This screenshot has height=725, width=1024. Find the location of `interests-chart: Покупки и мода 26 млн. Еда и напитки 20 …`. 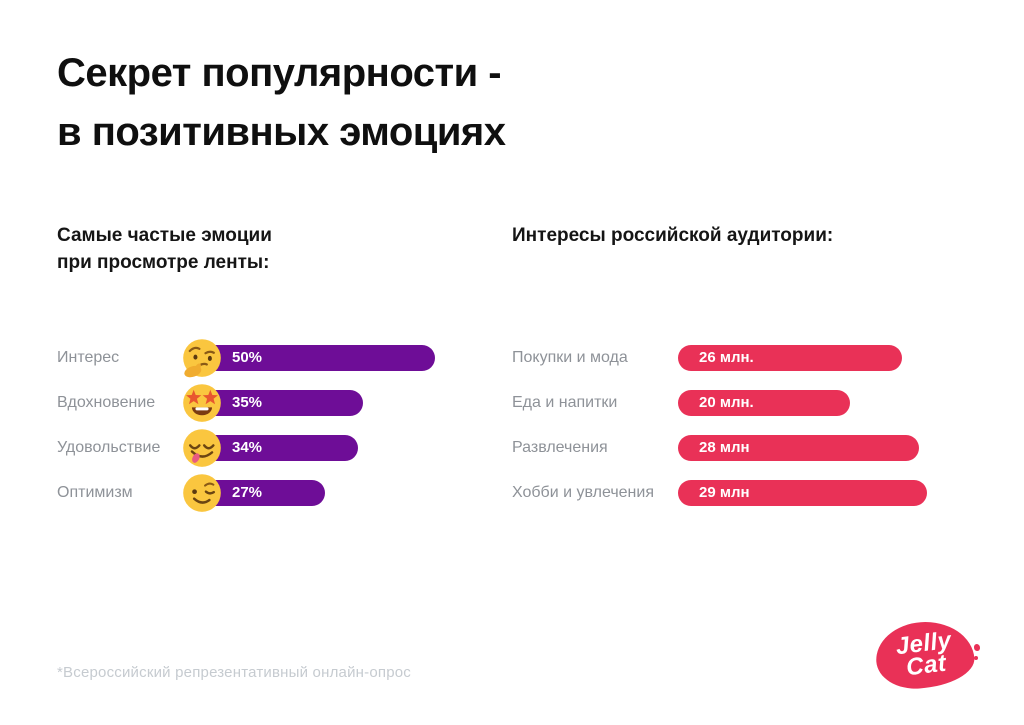

interests-chart: Покупки и мода 26 млн. Еда и напитки 20 … is located at coordinates (747, 425).